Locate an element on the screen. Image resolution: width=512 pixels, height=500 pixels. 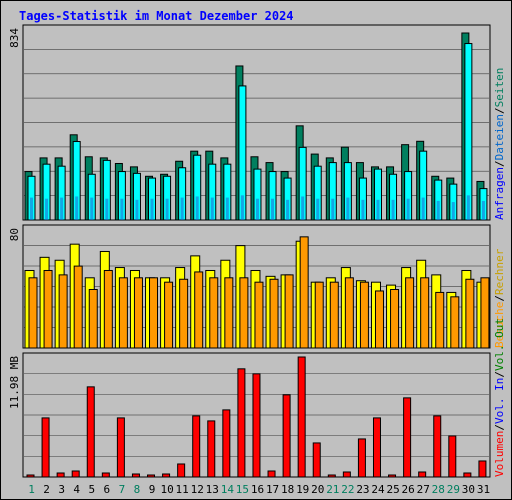
chart-title: Tages-Statistik im Monat Dezember 2024 is located at coordinates (156, 16).